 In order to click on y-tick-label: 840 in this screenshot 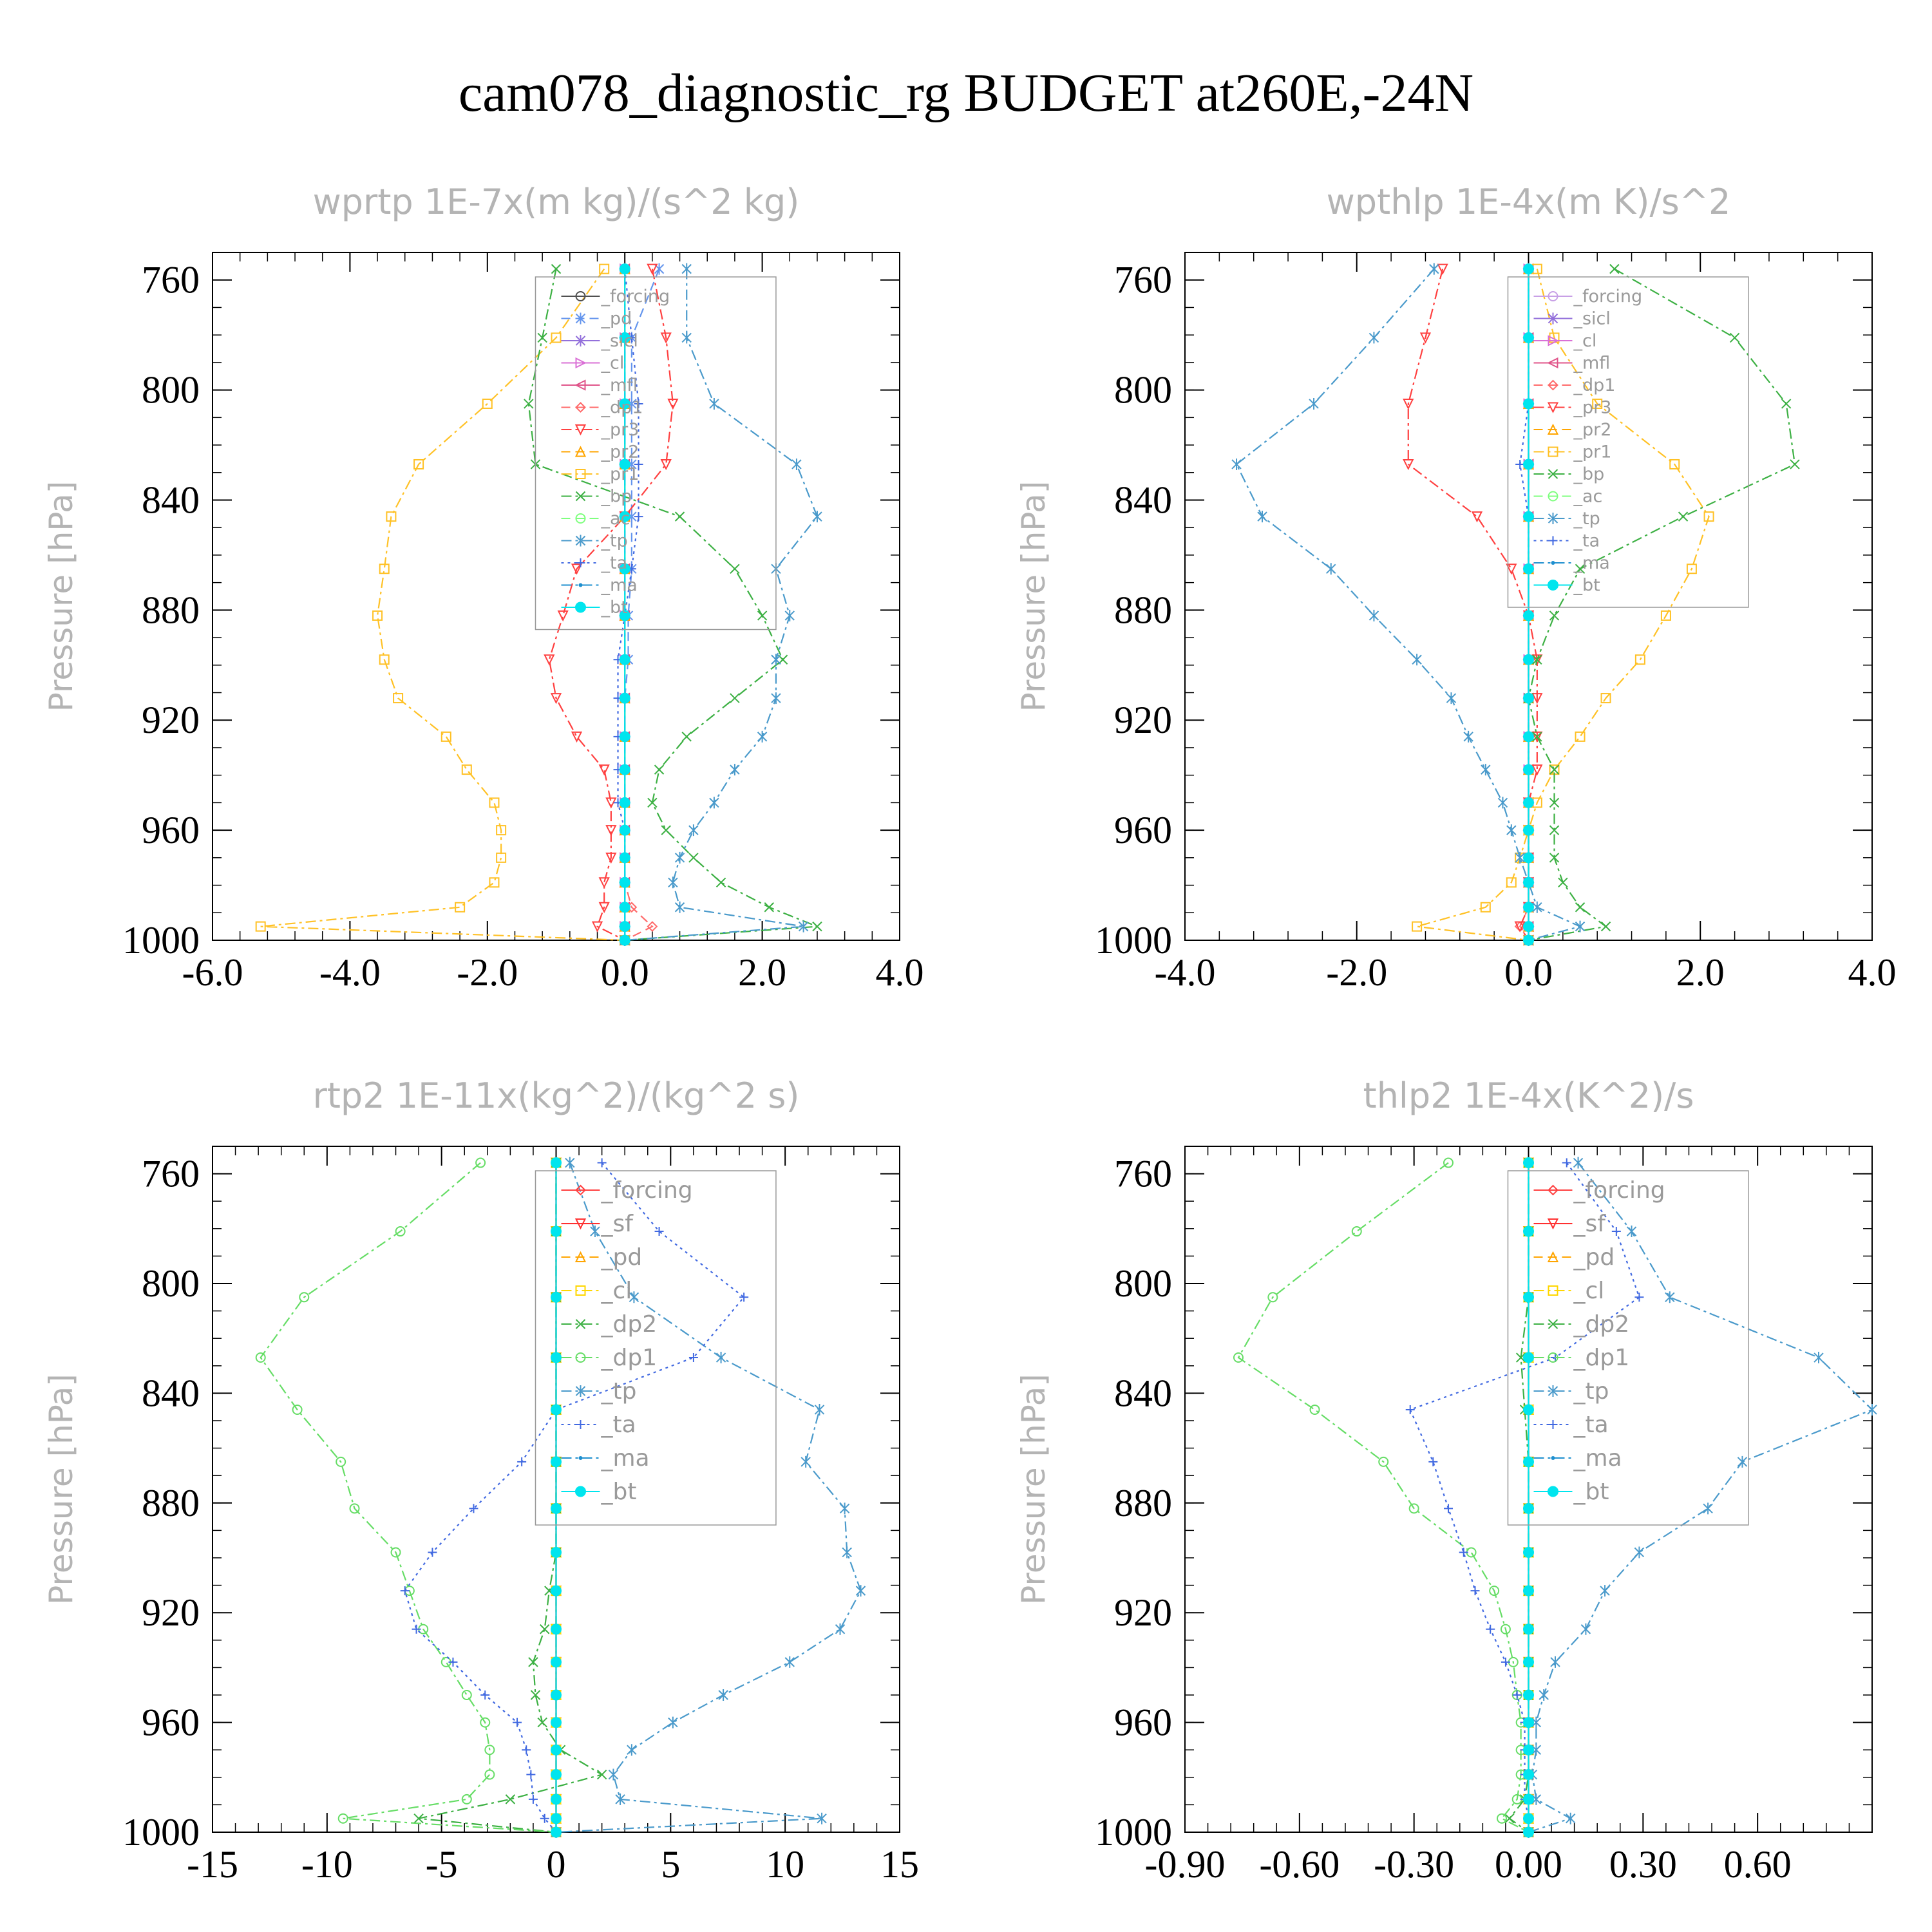, I will do `click(171, 1393)`.